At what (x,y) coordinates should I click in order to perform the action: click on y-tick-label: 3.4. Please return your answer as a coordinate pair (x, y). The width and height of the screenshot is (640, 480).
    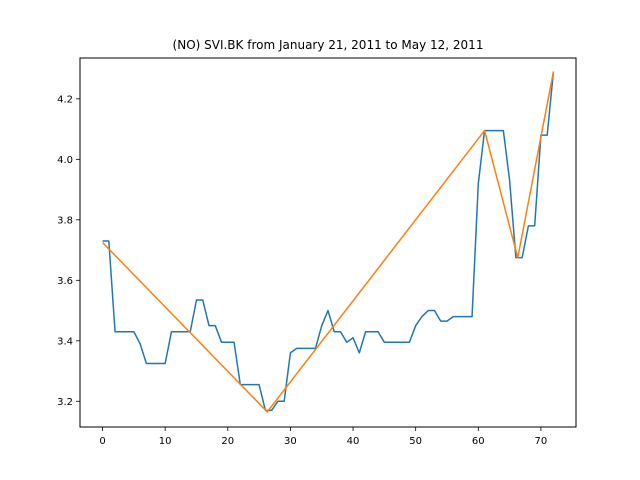
    Looking at the image, I should click on (65, 341).